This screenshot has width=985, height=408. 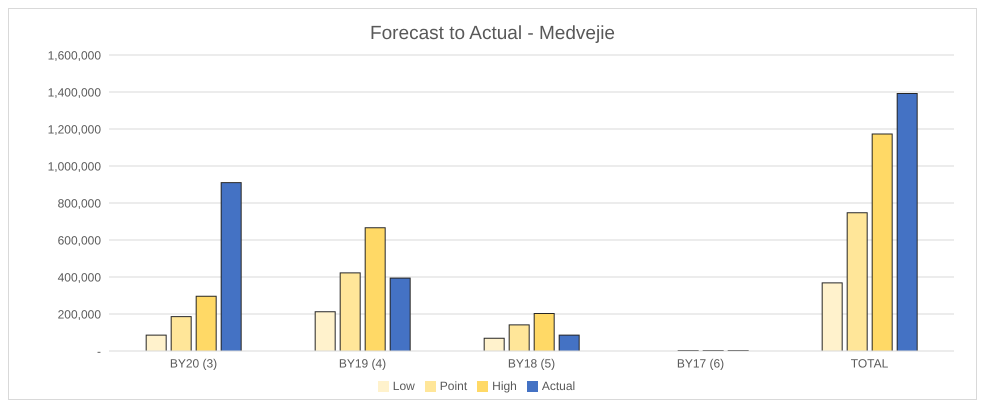 What do you see at coordinates (403, 386) in the screenshot?
I see `legend-label: Low` at bounding box center [403, 386].